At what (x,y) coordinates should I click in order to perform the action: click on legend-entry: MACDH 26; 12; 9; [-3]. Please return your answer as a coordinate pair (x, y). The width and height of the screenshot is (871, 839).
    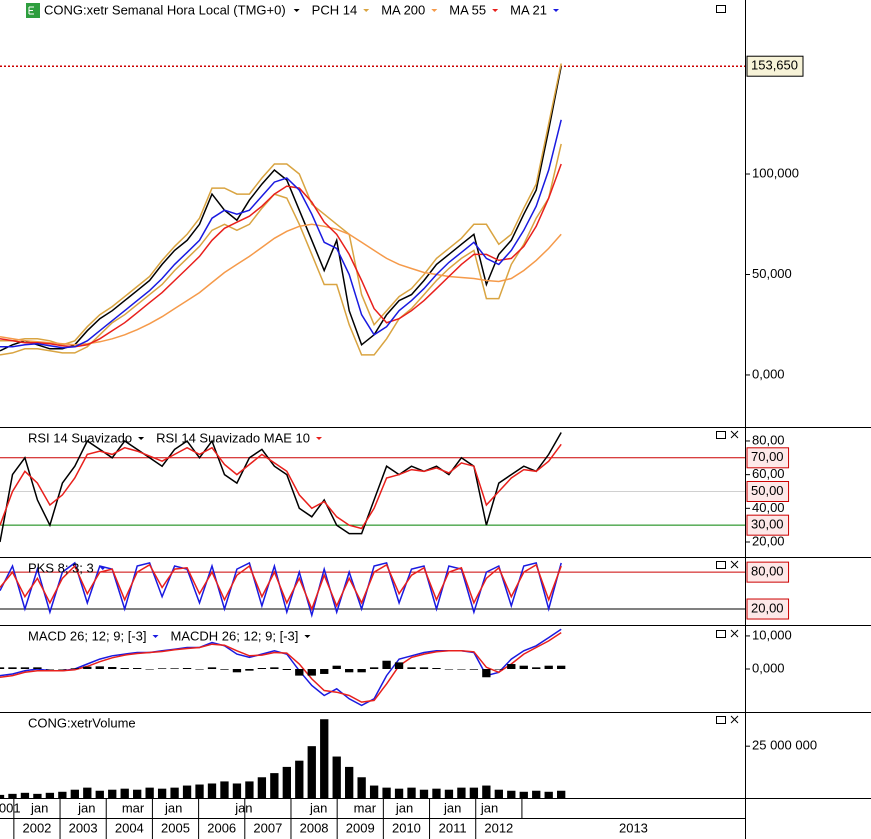
    Looking at the image, I should click on (235, 635).